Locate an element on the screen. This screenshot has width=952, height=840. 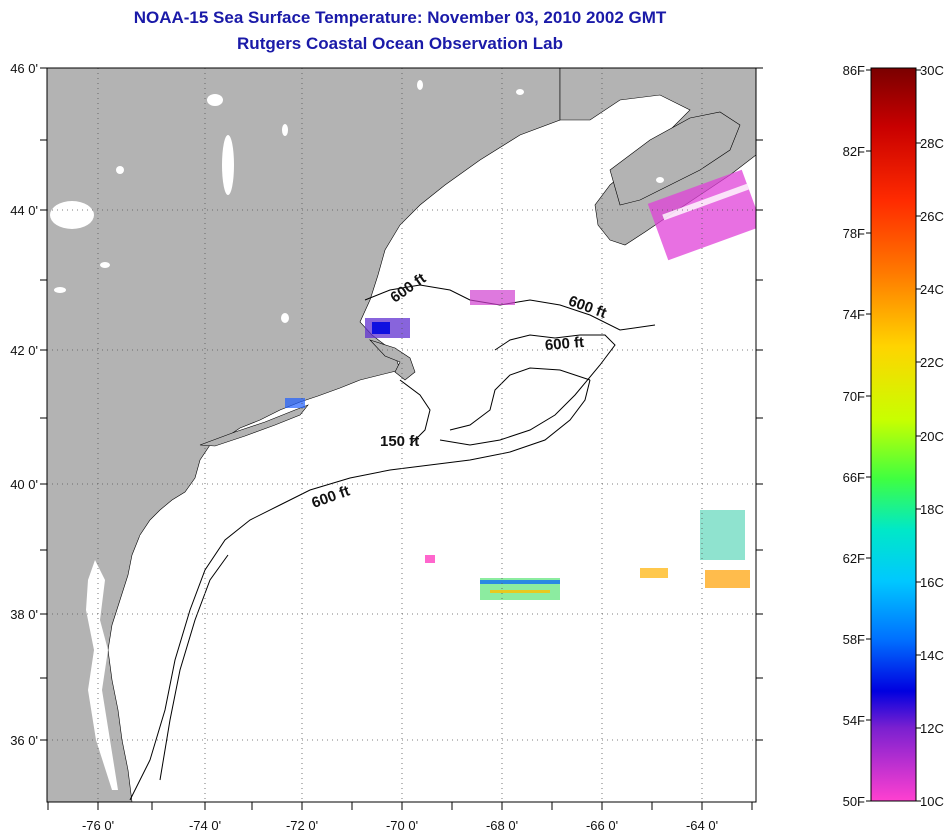
cb-f-86: 86F is located at coordinates (854, 70).